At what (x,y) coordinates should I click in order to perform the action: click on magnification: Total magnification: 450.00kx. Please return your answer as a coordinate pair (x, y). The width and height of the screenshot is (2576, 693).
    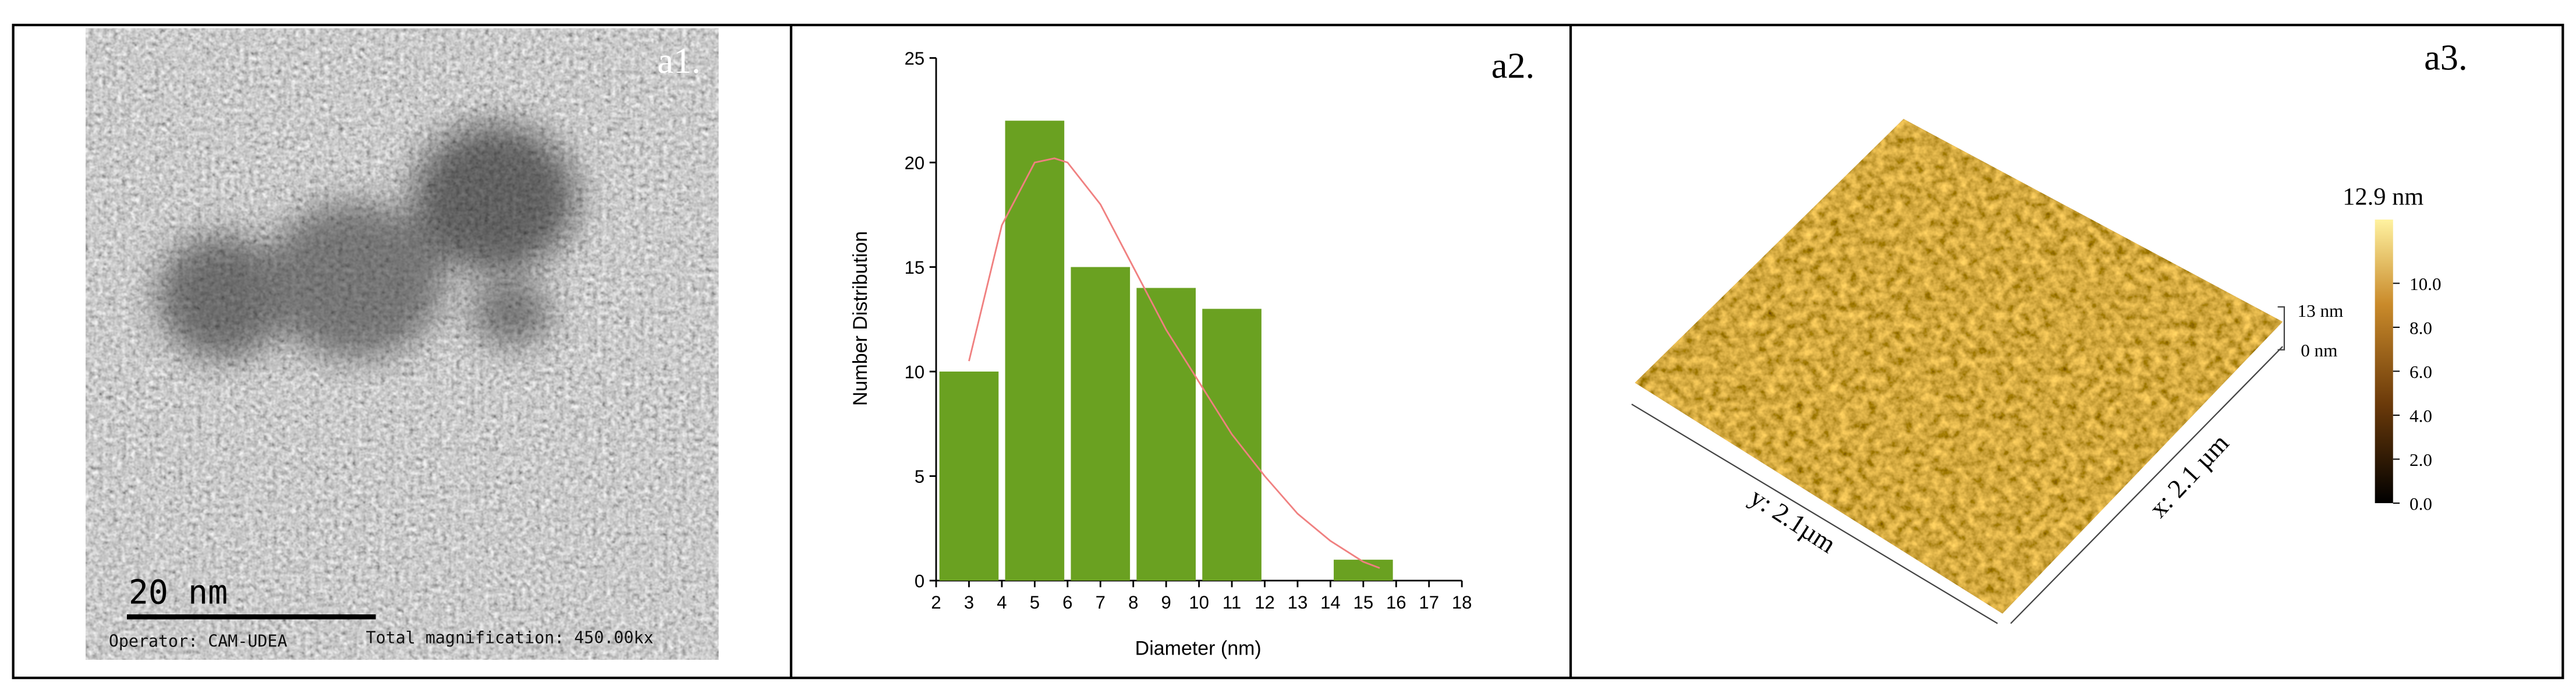
    Looking at the image, I should click on (510, 638).